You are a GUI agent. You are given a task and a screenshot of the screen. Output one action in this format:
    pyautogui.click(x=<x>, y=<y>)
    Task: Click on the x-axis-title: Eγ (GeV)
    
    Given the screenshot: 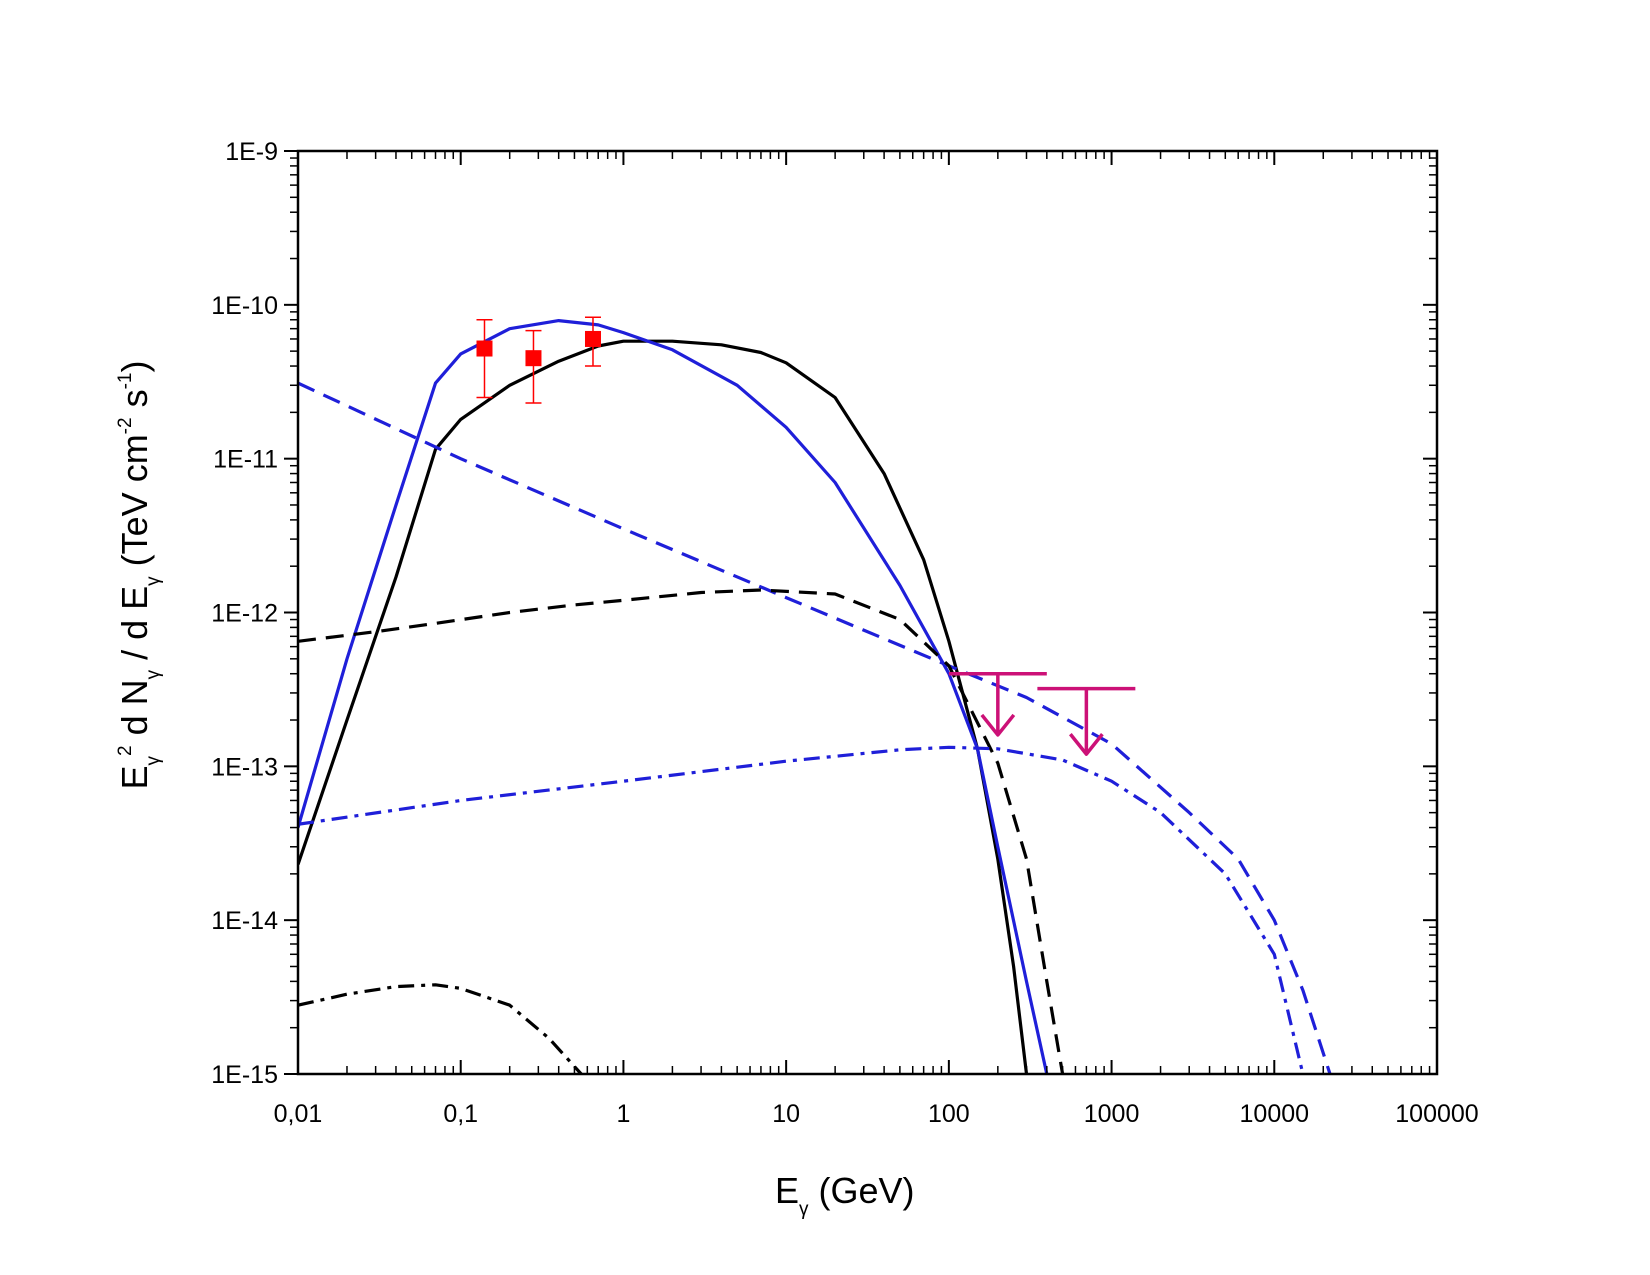 What is the action you would take?
    pyautogui.click(x=845, y=1195)
    